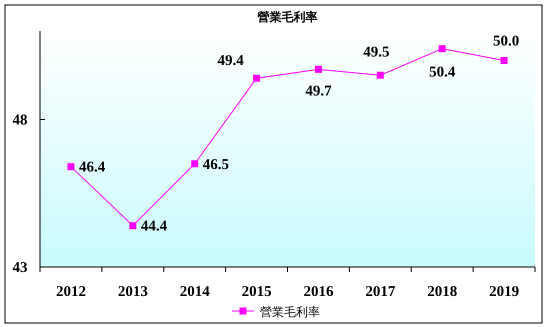 The width and height of the screenshot is (554, 327). Describe the element at coordinates (257, 292) in the screenshot. I see `x-tick-label: 2015` at that location.